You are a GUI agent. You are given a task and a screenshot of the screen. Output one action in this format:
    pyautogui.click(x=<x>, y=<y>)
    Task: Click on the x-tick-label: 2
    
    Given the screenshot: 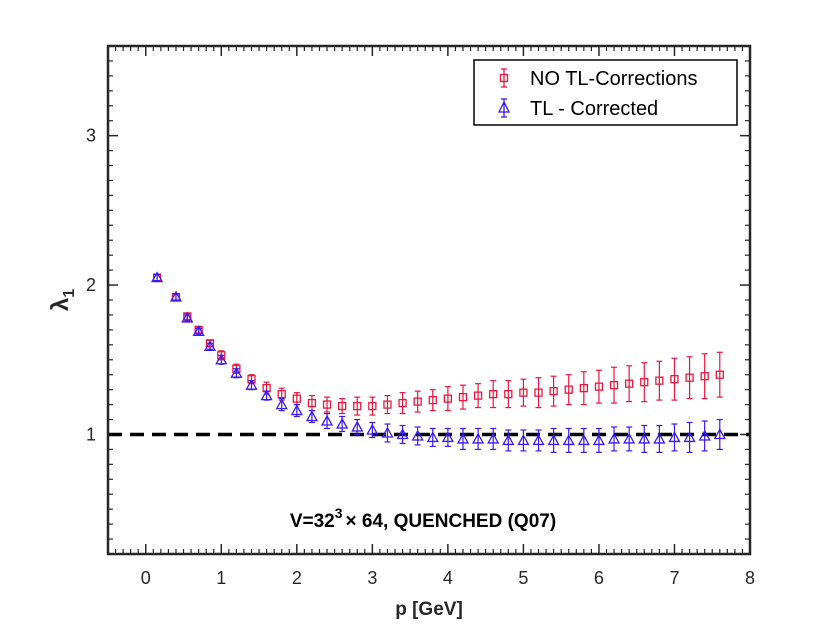 What is the action you would take?
    pyautogui.click(x=297, y=578)
    